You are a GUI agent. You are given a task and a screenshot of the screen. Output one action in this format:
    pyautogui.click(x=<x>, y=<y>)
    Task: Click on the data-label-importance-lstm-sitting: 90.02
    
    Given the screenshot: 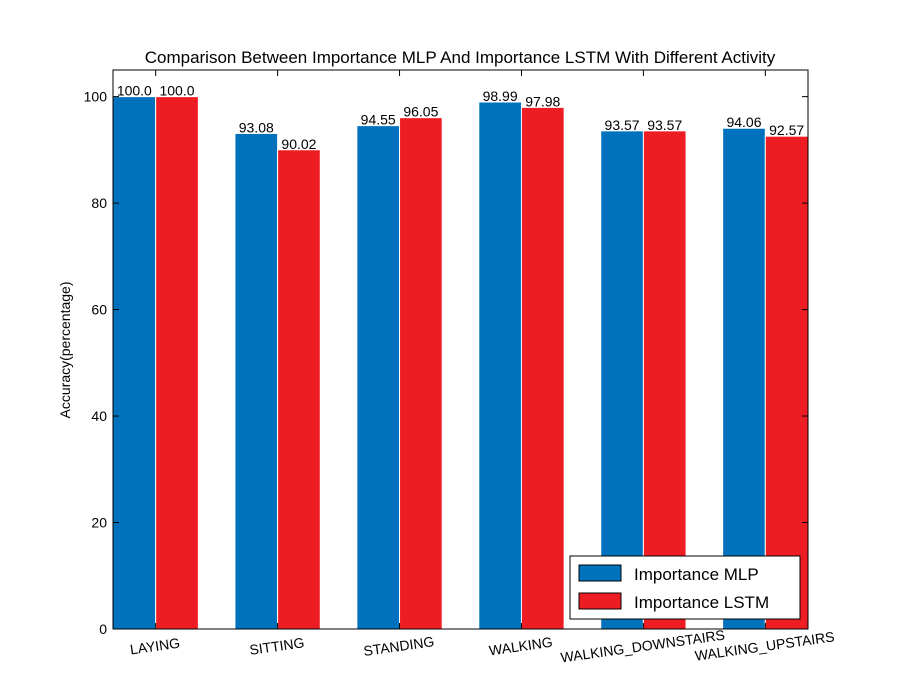 What is the action you would take?
    pyautogui.click(x=298, y=144)
    